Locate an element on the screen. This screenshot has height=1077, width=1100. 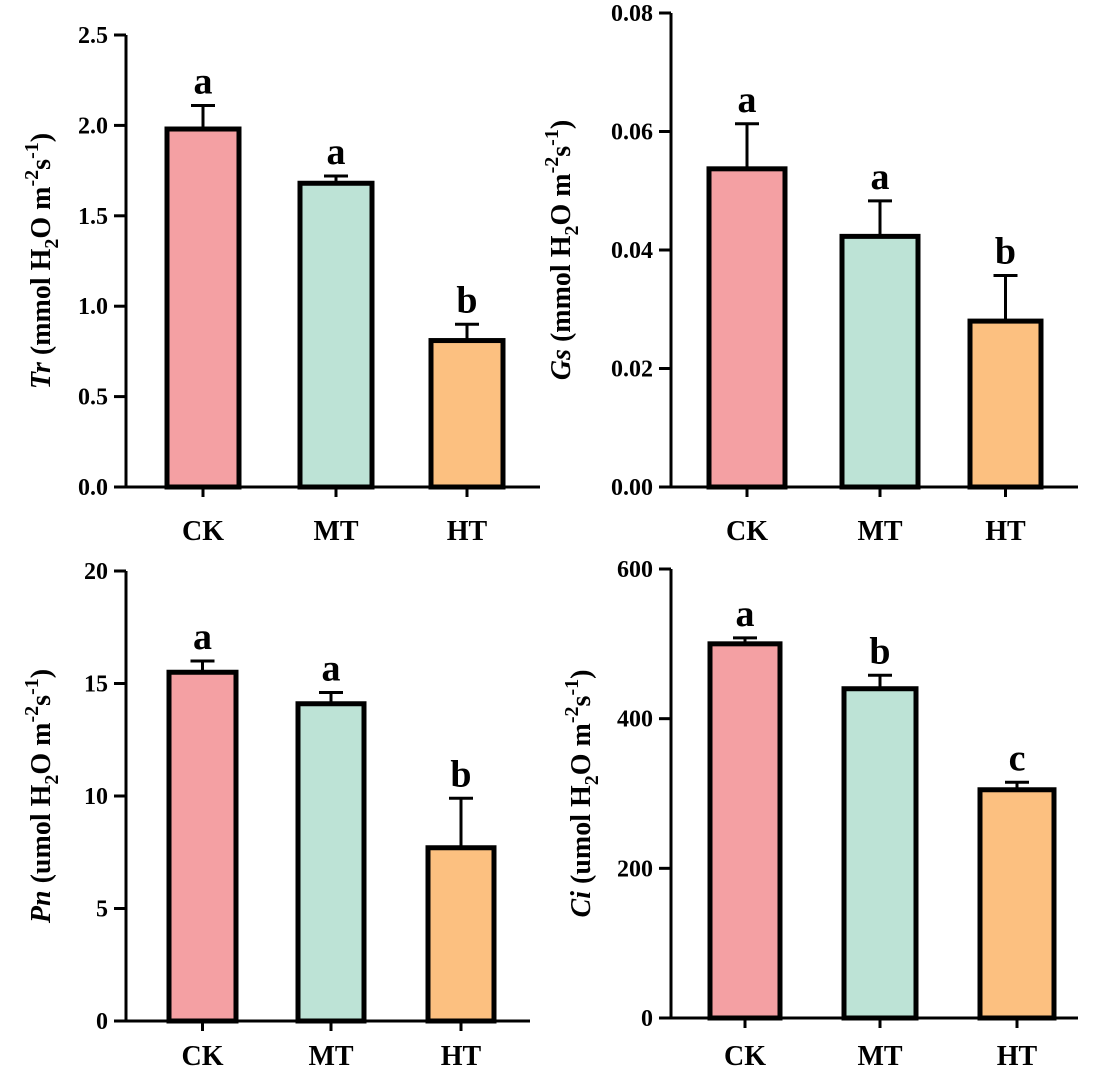
y-tick-label: 600 is located at coordinates (635, 570).